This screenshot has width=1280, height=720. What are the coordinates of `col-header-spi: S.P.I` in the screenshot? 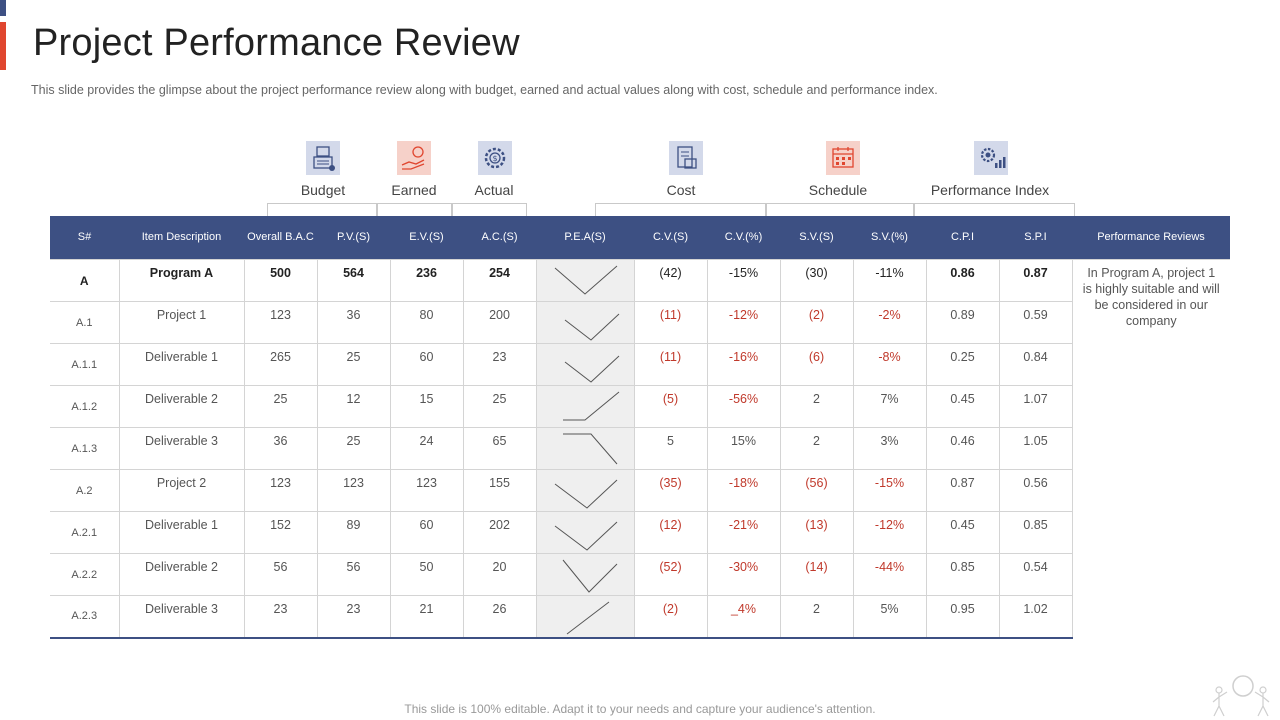 It's located at (1035, 238).